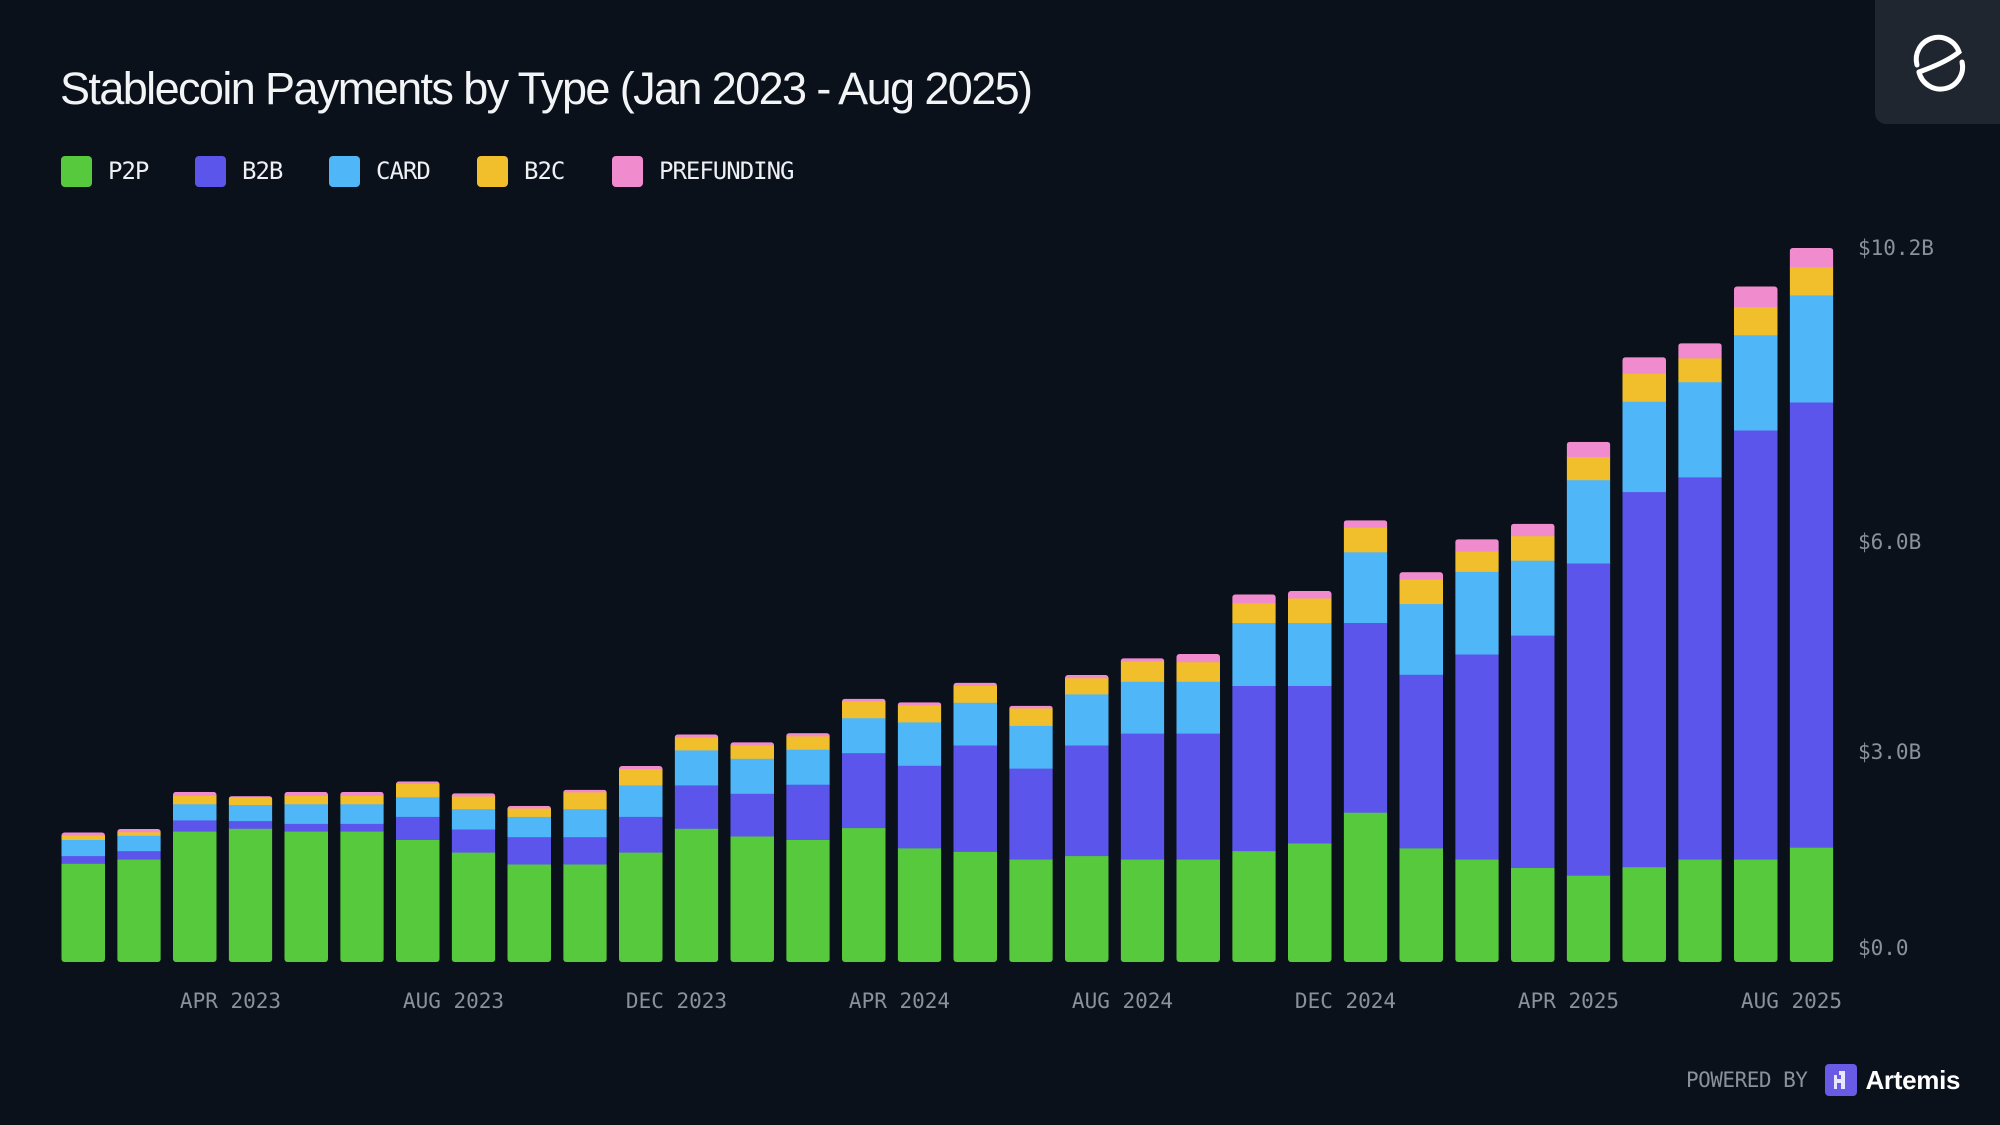  What do you see at coordinates (703, 171) in the screenshot?
I see `legend-item-prefunding: PREFUNDING` at bounding box center [703, 171].